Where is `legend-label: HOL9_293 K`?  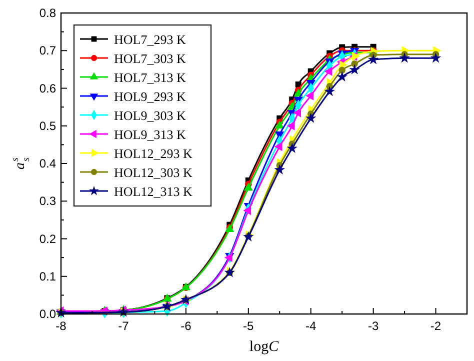
legend-label: HOL9_293 K is located at coordinates (150, 96).